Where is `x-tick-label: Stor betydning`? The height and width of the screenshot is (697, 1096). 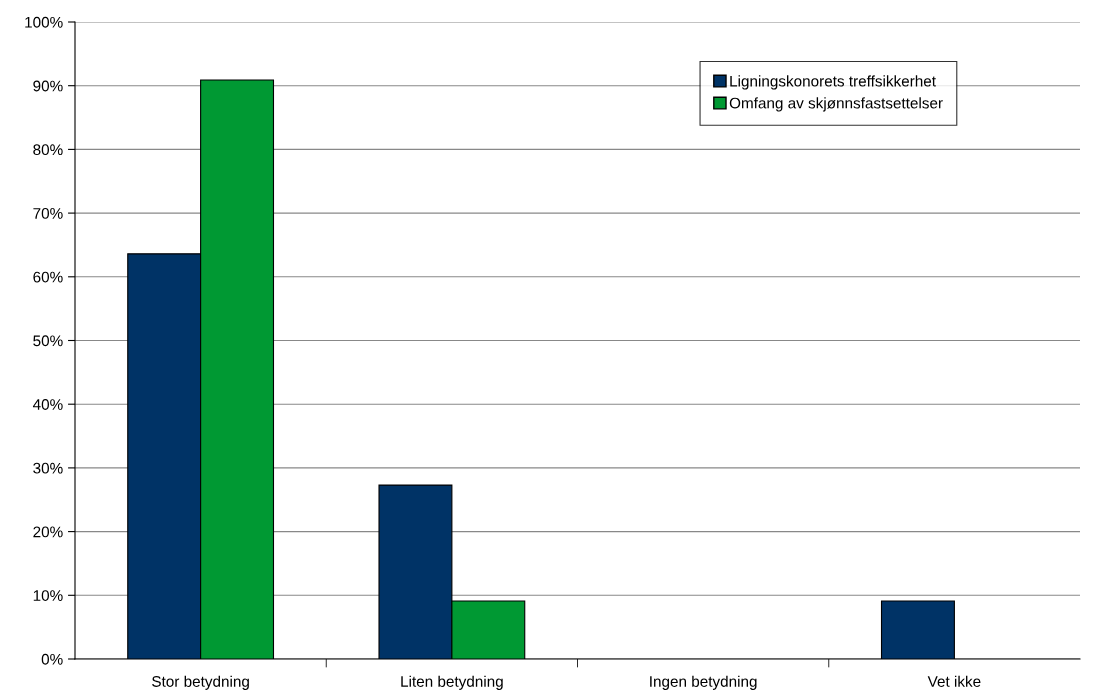 x-tick-label: Stor betydning is located at coordinates (200, 682).